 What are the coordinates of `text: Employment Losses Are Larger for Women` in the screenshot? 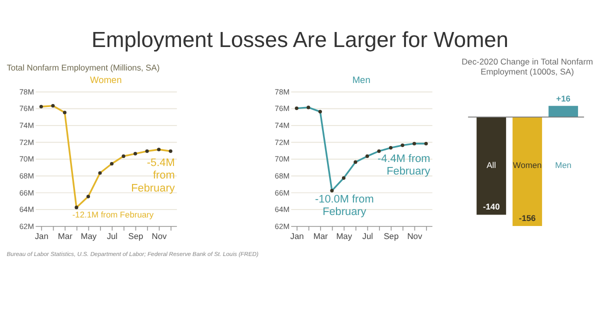 It's located at (299, 39).